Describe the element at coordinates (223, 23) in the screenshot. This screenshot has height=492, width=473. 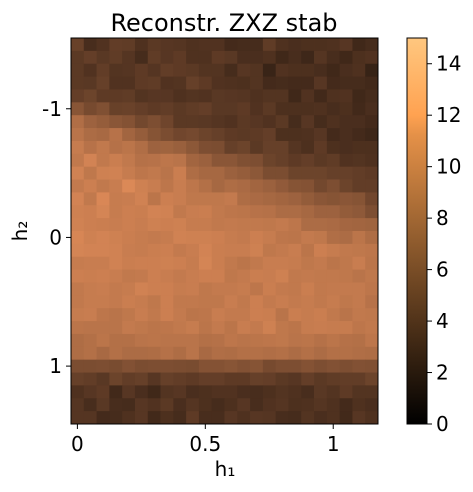
I see `chart-title: Reconstr. ZXZ stab` at that location.